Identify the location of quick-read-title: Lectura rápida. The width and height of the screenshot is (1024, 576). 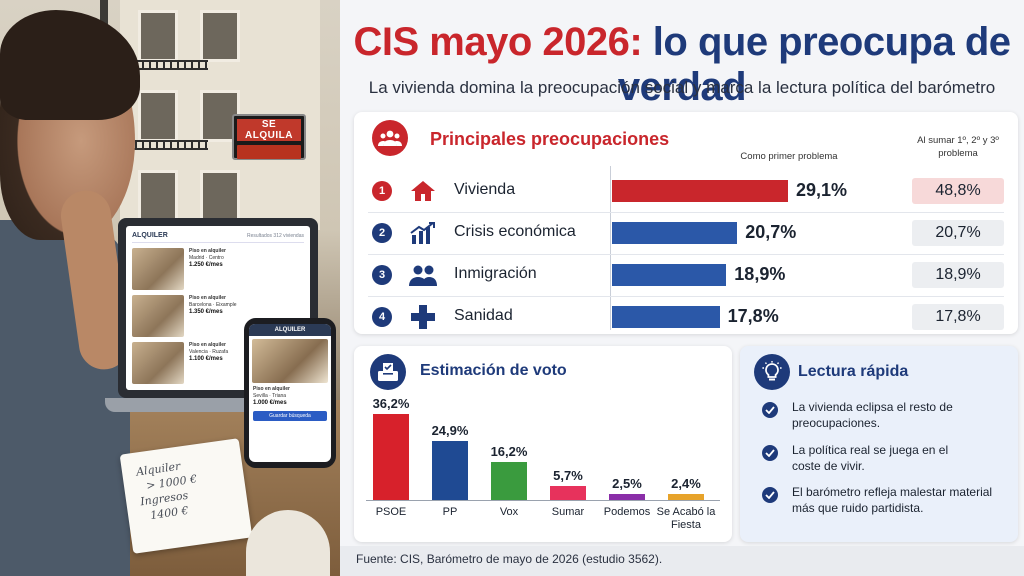
(853, 371).